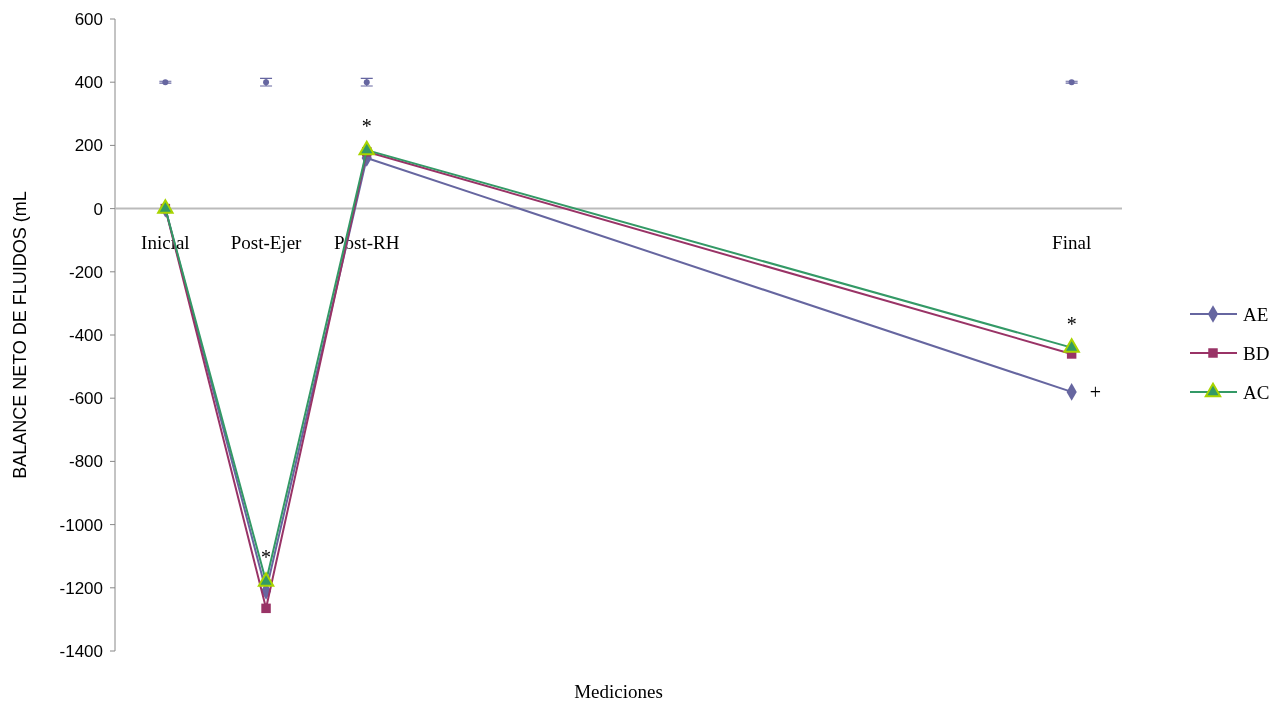 This screenshot has height=703, width=1286. Describe the element at coordinates (1095, 391) in the screenshot. I see `annotation: +` at that location.